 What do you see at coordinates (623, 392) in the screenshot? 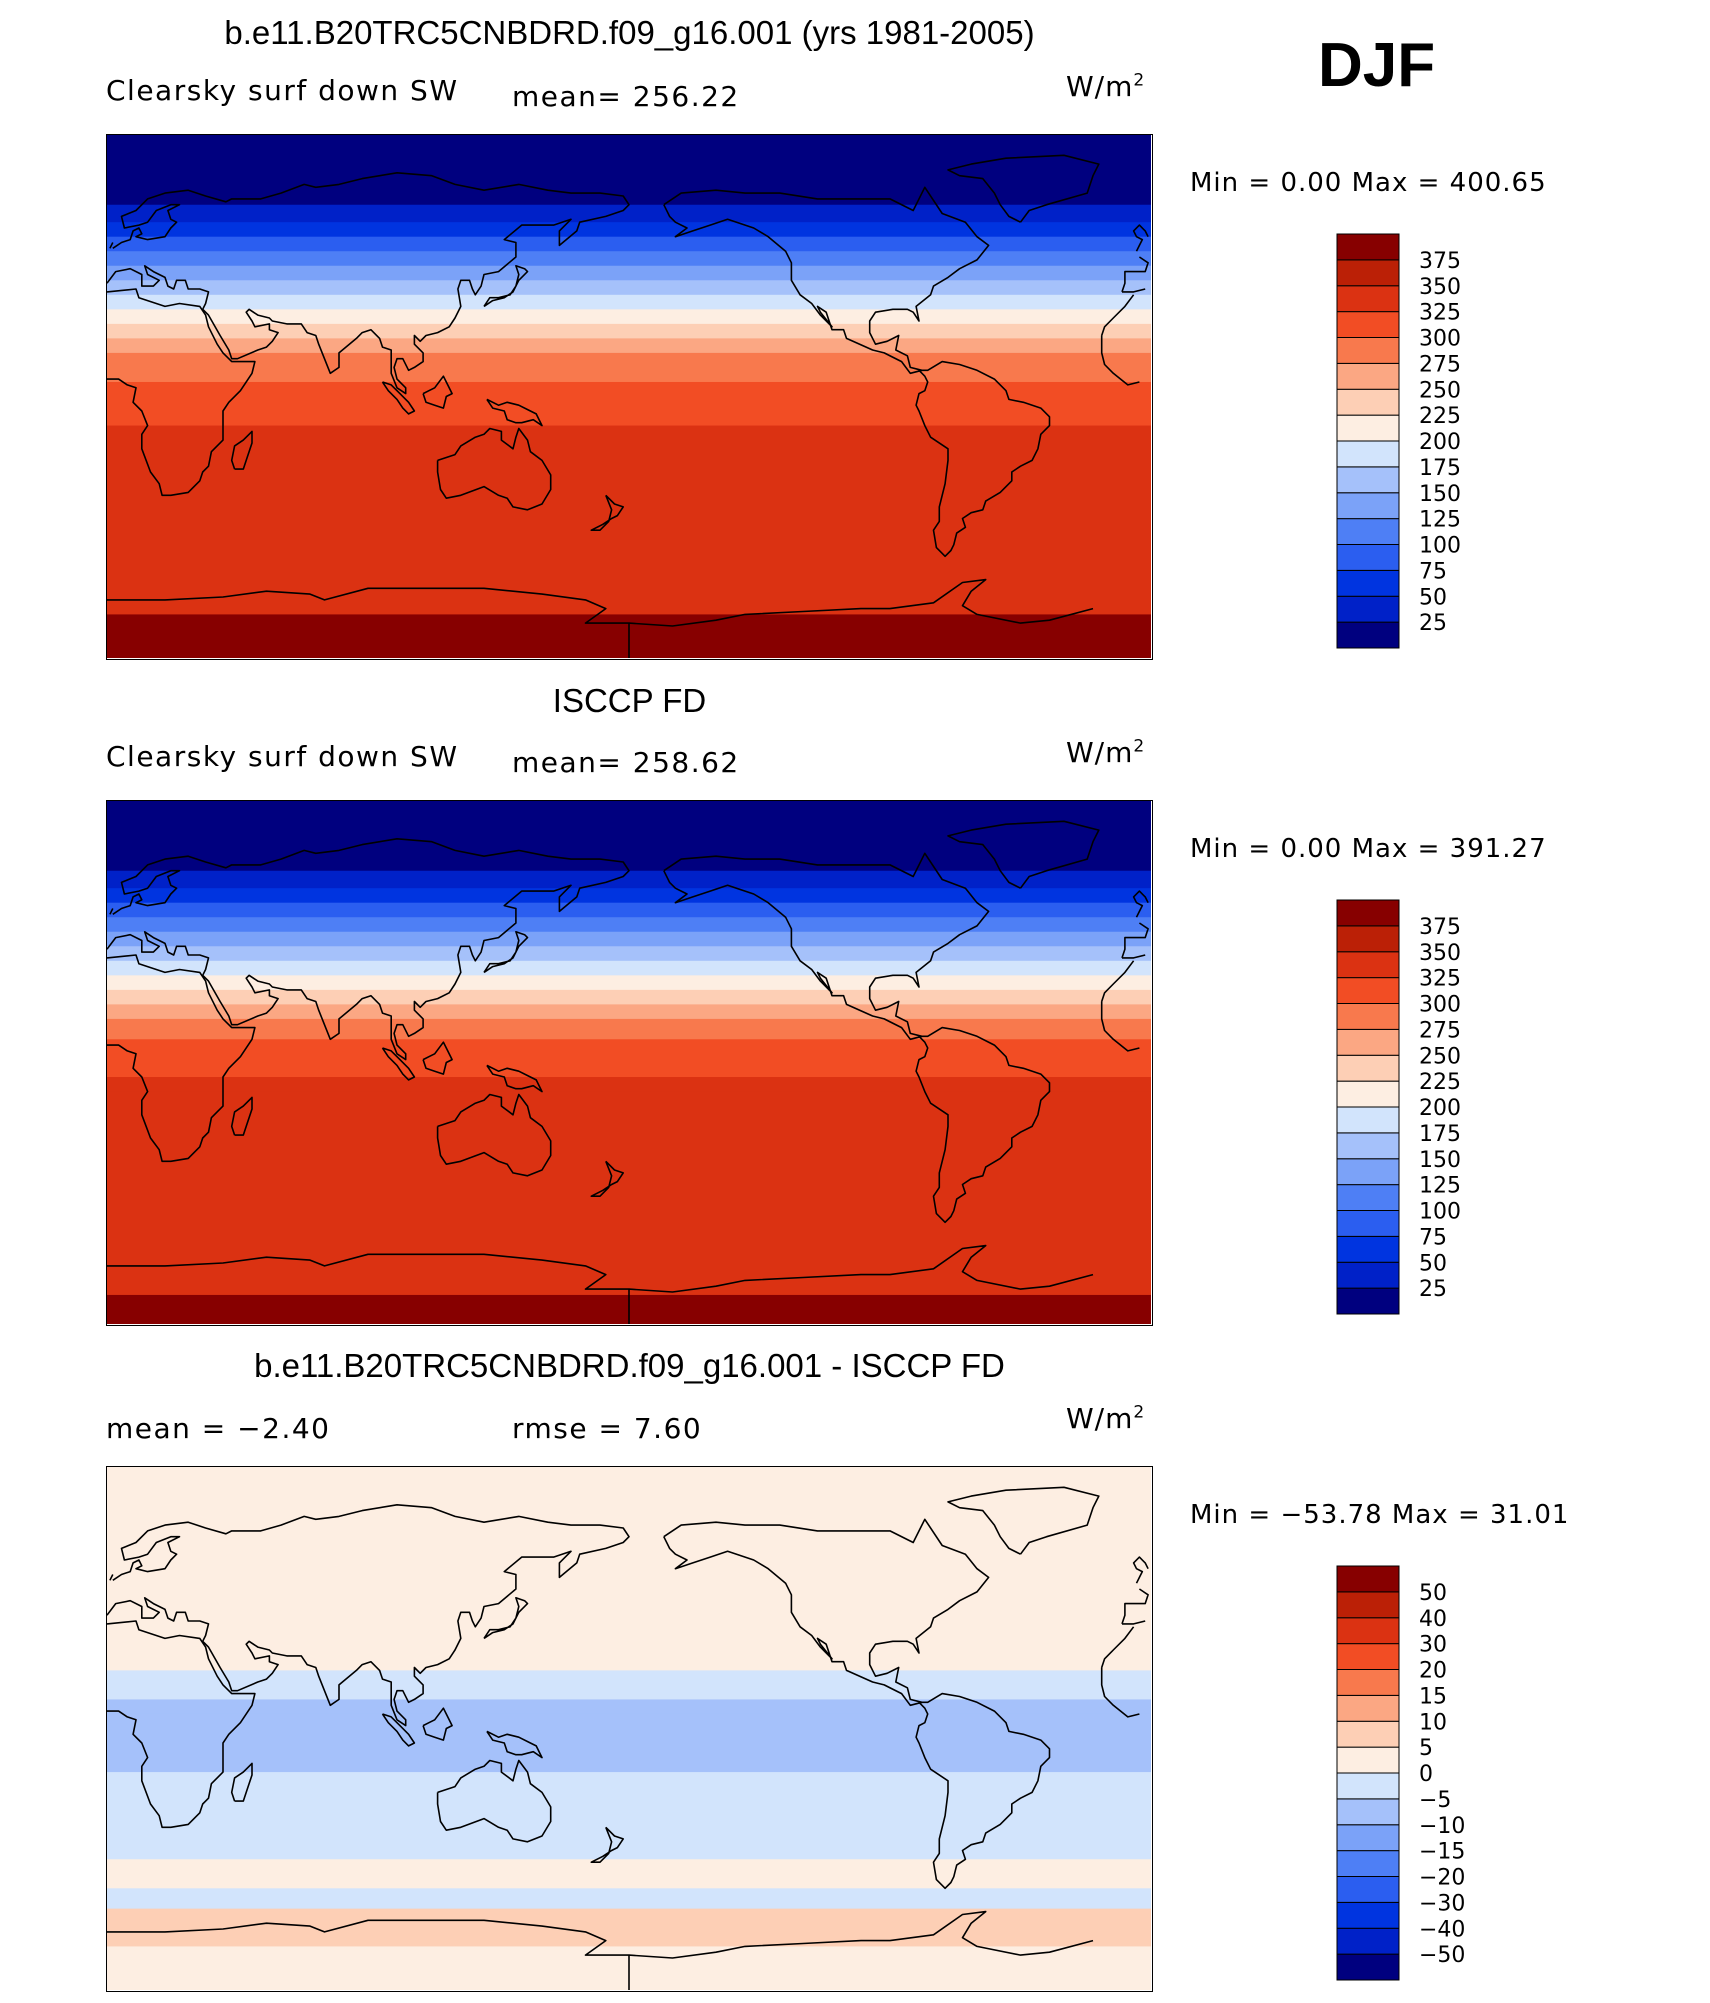
I see `coastline-africa` at bounding box center [623, 392].